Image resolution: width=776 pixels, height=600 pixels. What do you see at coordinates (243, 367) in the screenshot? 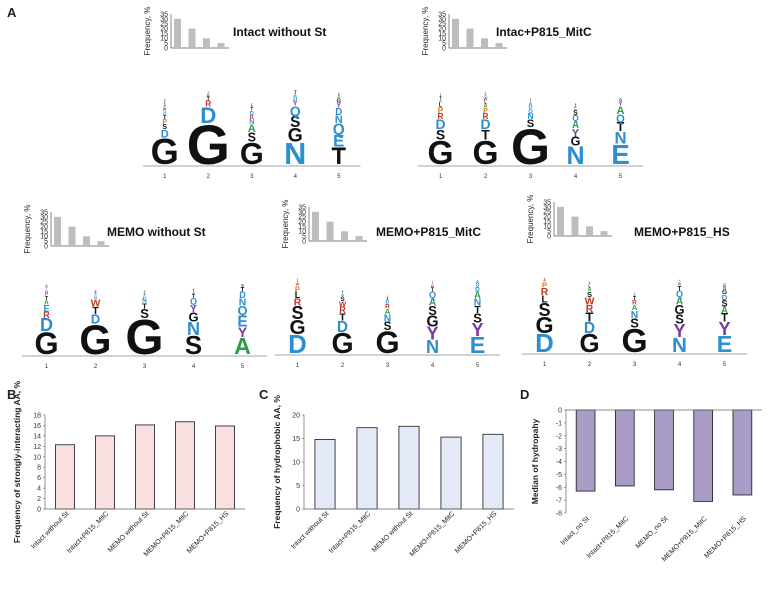
I see `position-label: 5` at bounding box center [243, 367].